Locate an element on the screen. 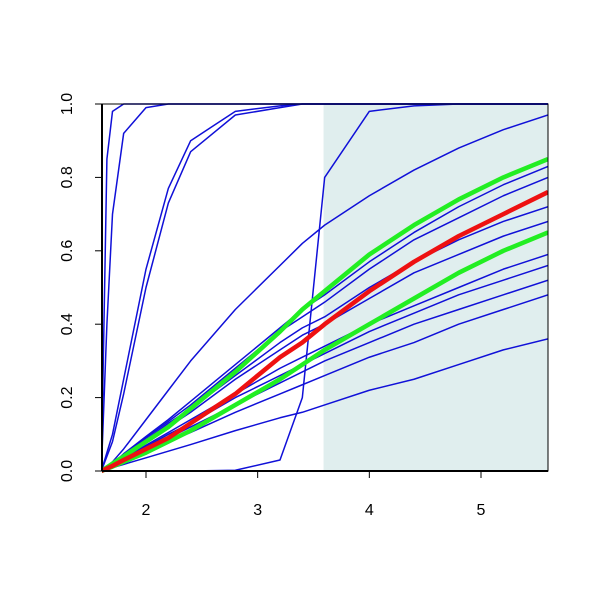  x-tick-label: 4 is located at coordinates (369, 510).